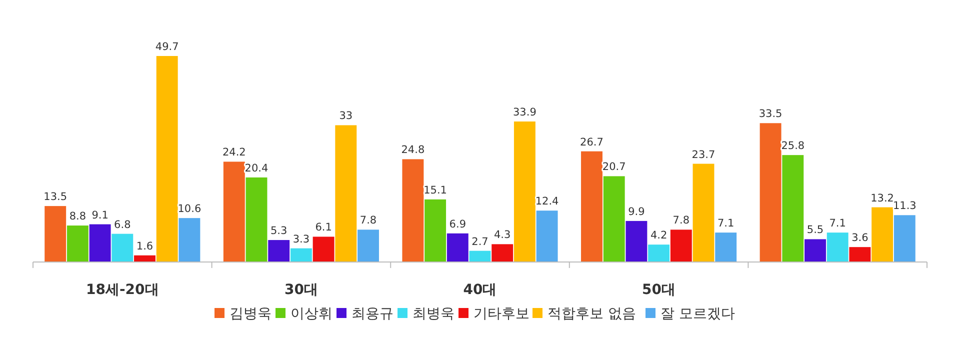  I want to click on data-label: 11.3, so click(904, 206).